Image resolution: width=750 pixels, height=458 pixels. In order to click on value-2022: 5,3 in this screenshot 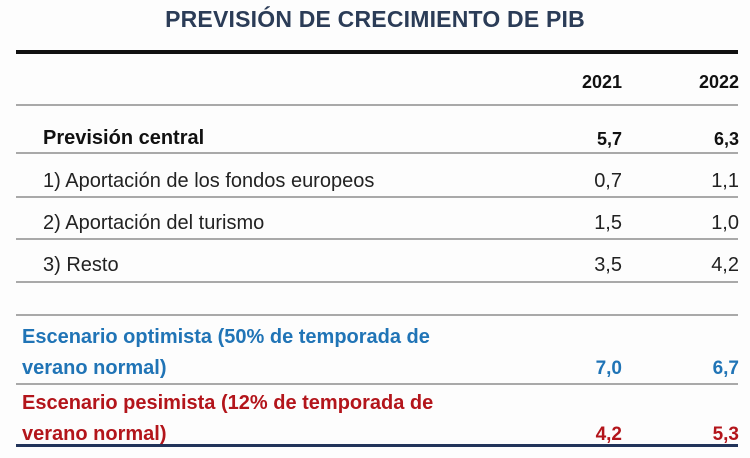, I will do `click(725, 434)`.